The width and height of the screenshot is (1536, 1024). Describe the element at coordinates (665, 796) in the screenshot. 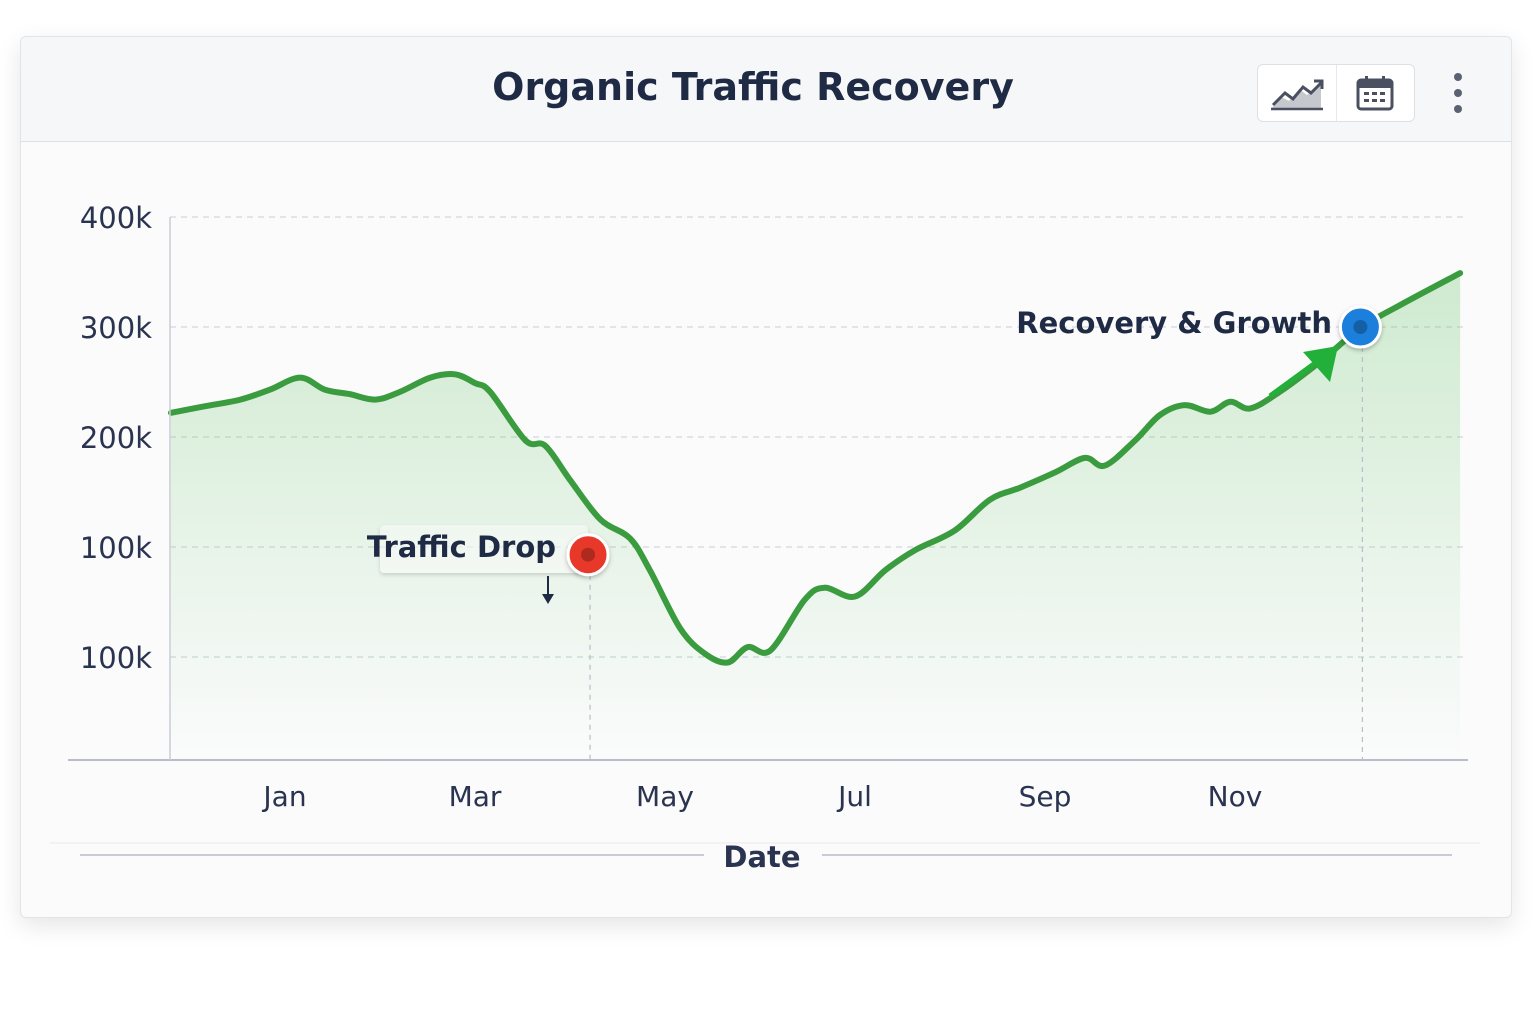

I see `x-tick-label: May` at that location.